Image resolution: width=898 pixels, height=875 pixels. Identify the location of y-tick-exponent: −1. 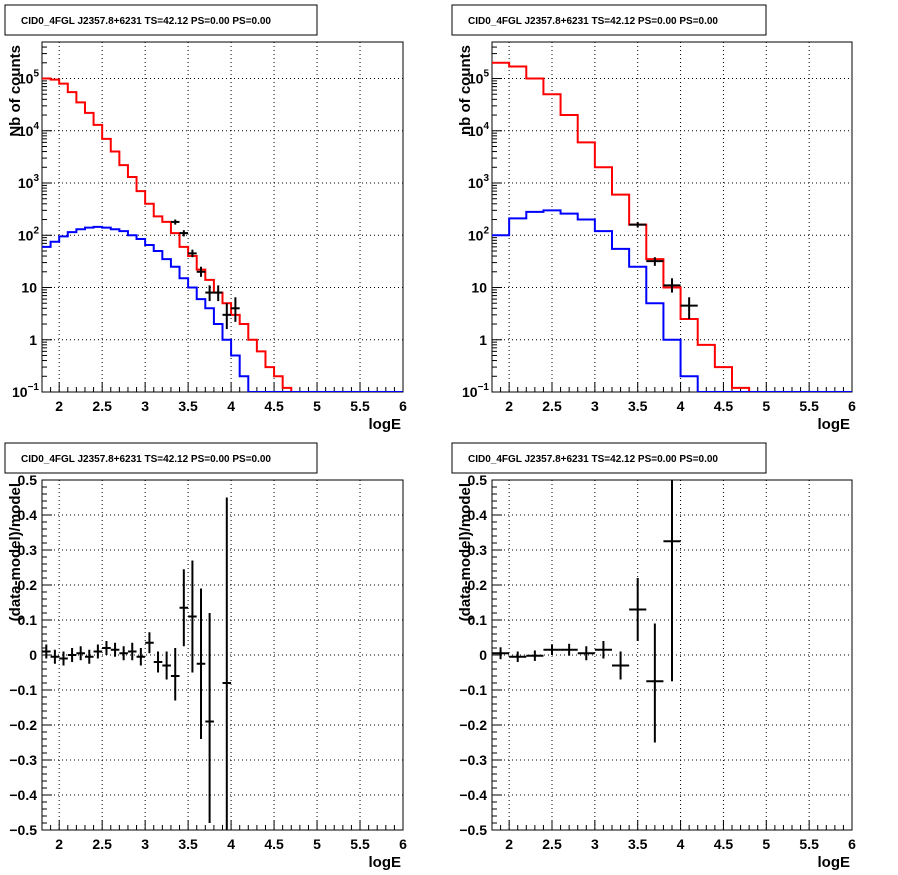
(484, 387).